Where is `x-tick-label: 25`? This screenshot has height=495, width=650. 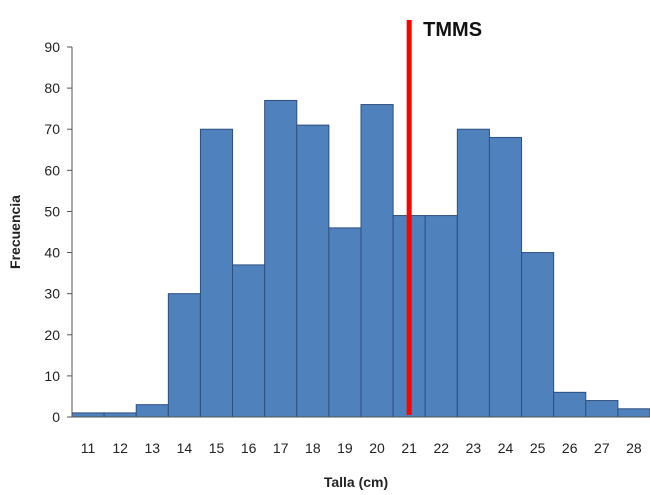 x-tick-label: 25 is located at coordinates (538, 448).